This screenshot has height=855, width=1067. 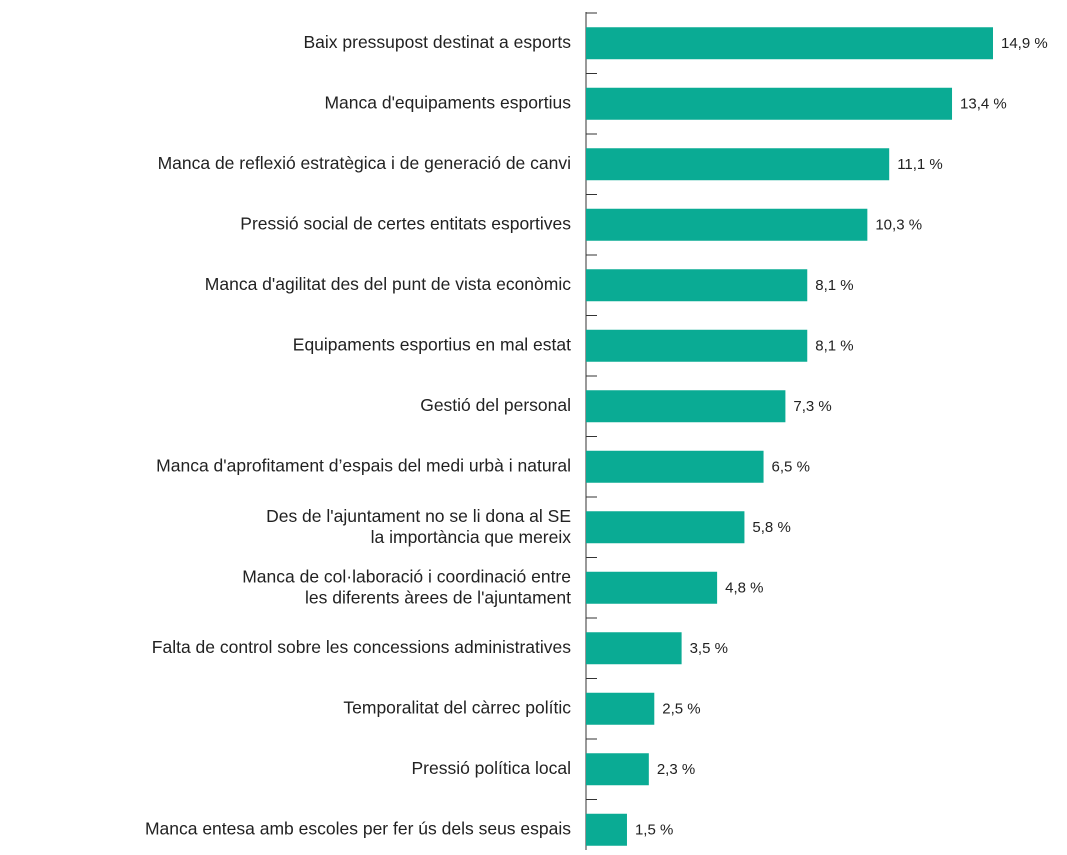 What do you see at coordinates (983, 104) in the screenshot?
I see `value-label: 13,4 %` at bounding box center [983, 104].